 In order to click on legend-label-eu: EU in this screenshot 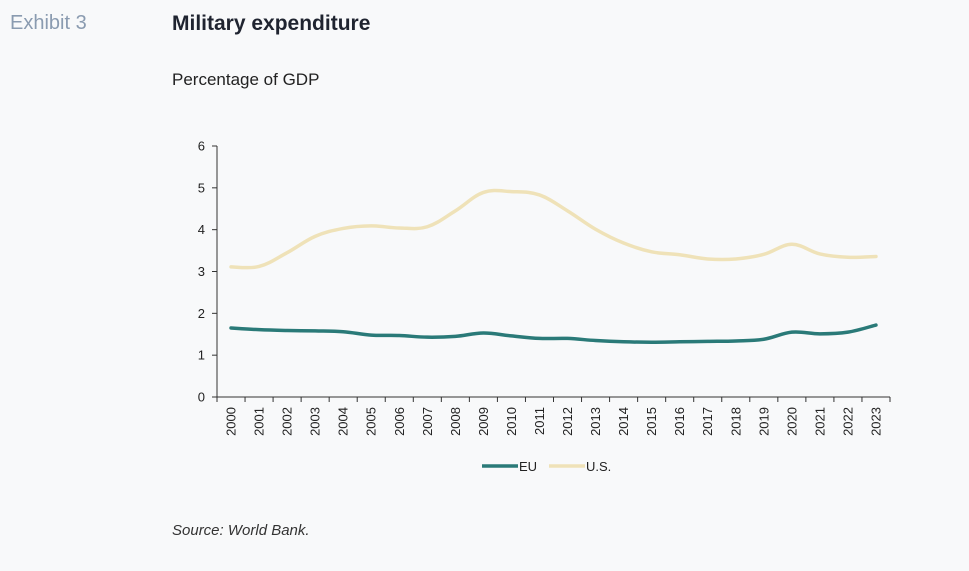, I will do `click(528, 466)`.